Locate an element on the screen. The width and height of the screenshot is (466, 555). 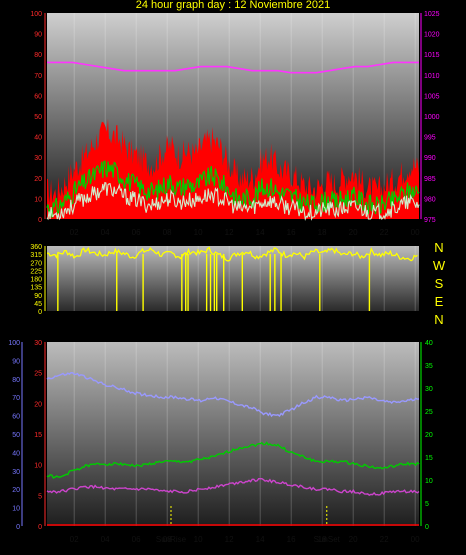
temperature-y-tick: 20 is located at coordinates (429, 435).